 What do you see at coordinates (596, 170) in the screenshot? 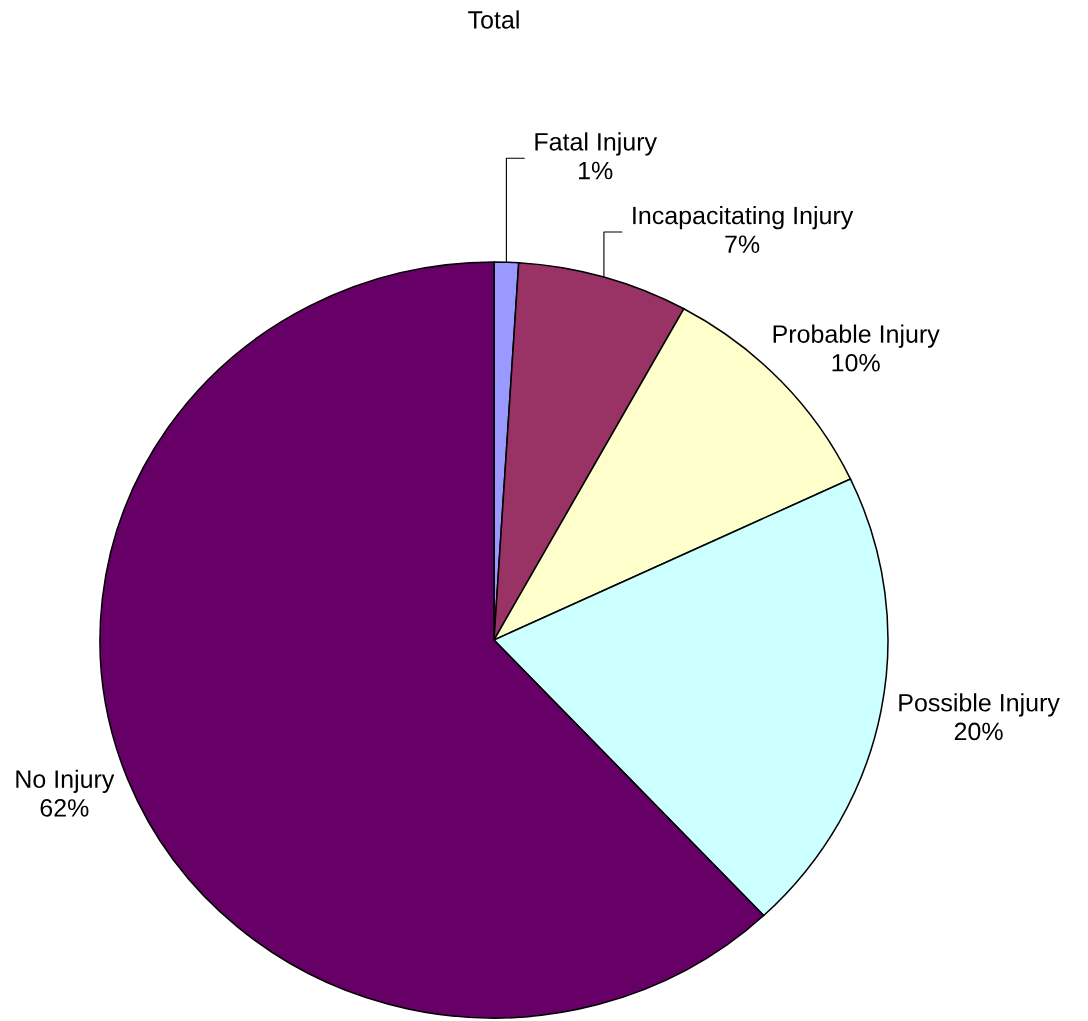
I see `data-label: 1%` at bounding box center [596, 170].